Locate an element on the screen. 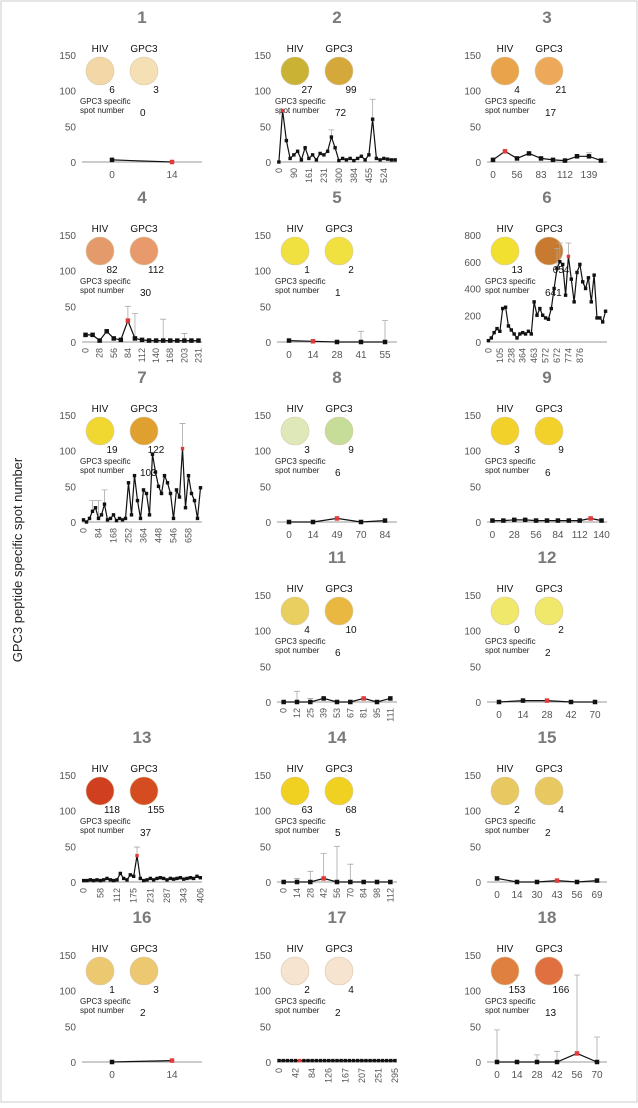  x-tick-label: 406 is located at coordinates (200, 895).